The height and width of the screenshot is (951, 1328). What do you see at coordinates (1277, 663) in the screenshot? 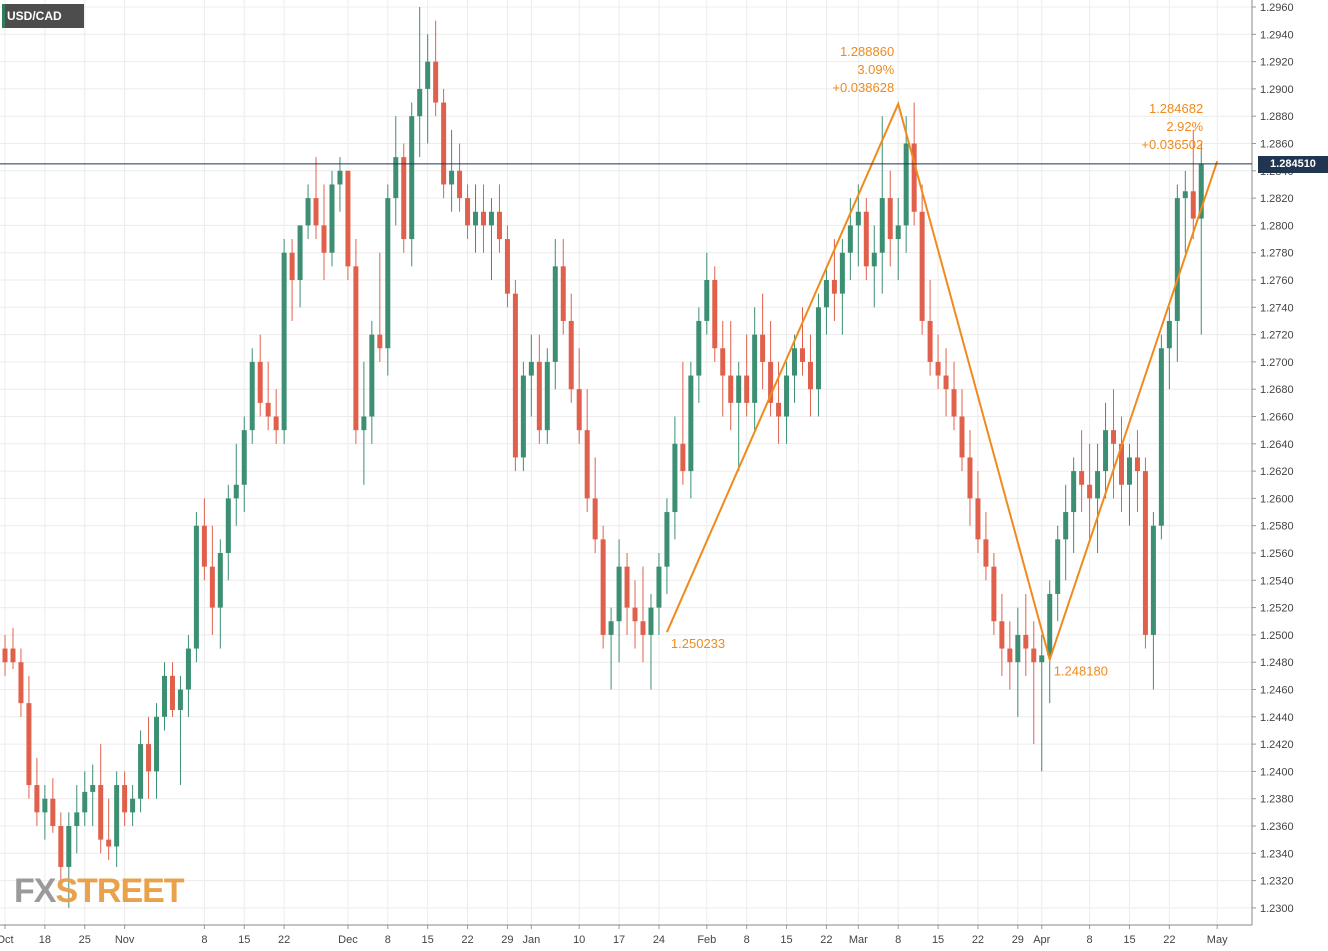
I see `y-tick-label: 1.2480` at bounding box center [1277, 663].